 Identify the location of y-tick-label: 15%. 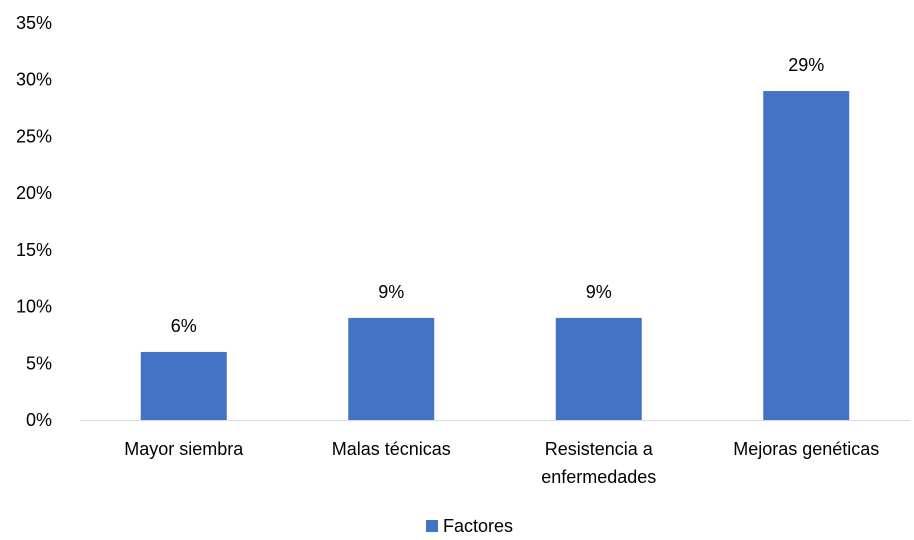
(34, 250).